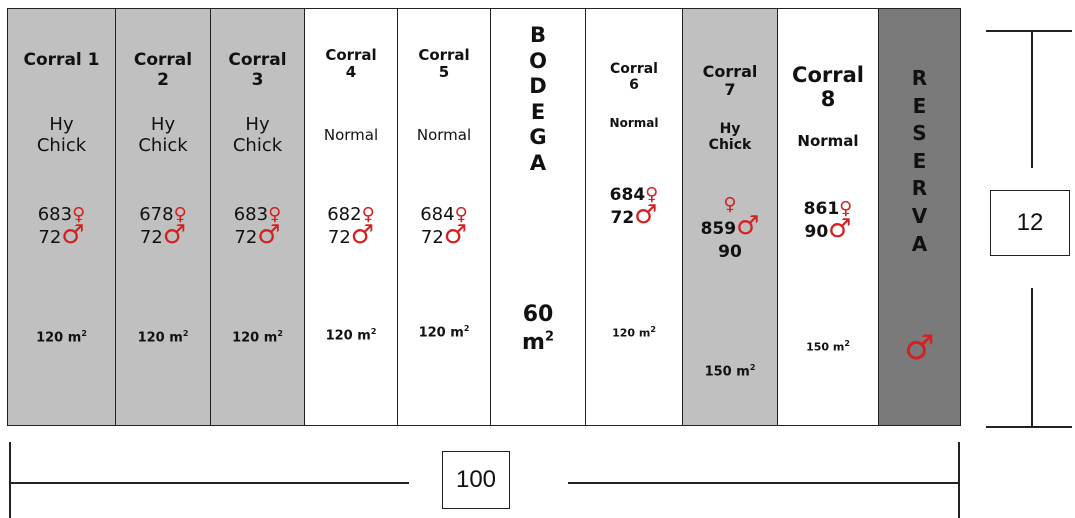 The image size is (1075, 518). Describe the element at coordinates (1032, 357) in the screenshot. I see `depth-dimension-line-bottom` at that location.